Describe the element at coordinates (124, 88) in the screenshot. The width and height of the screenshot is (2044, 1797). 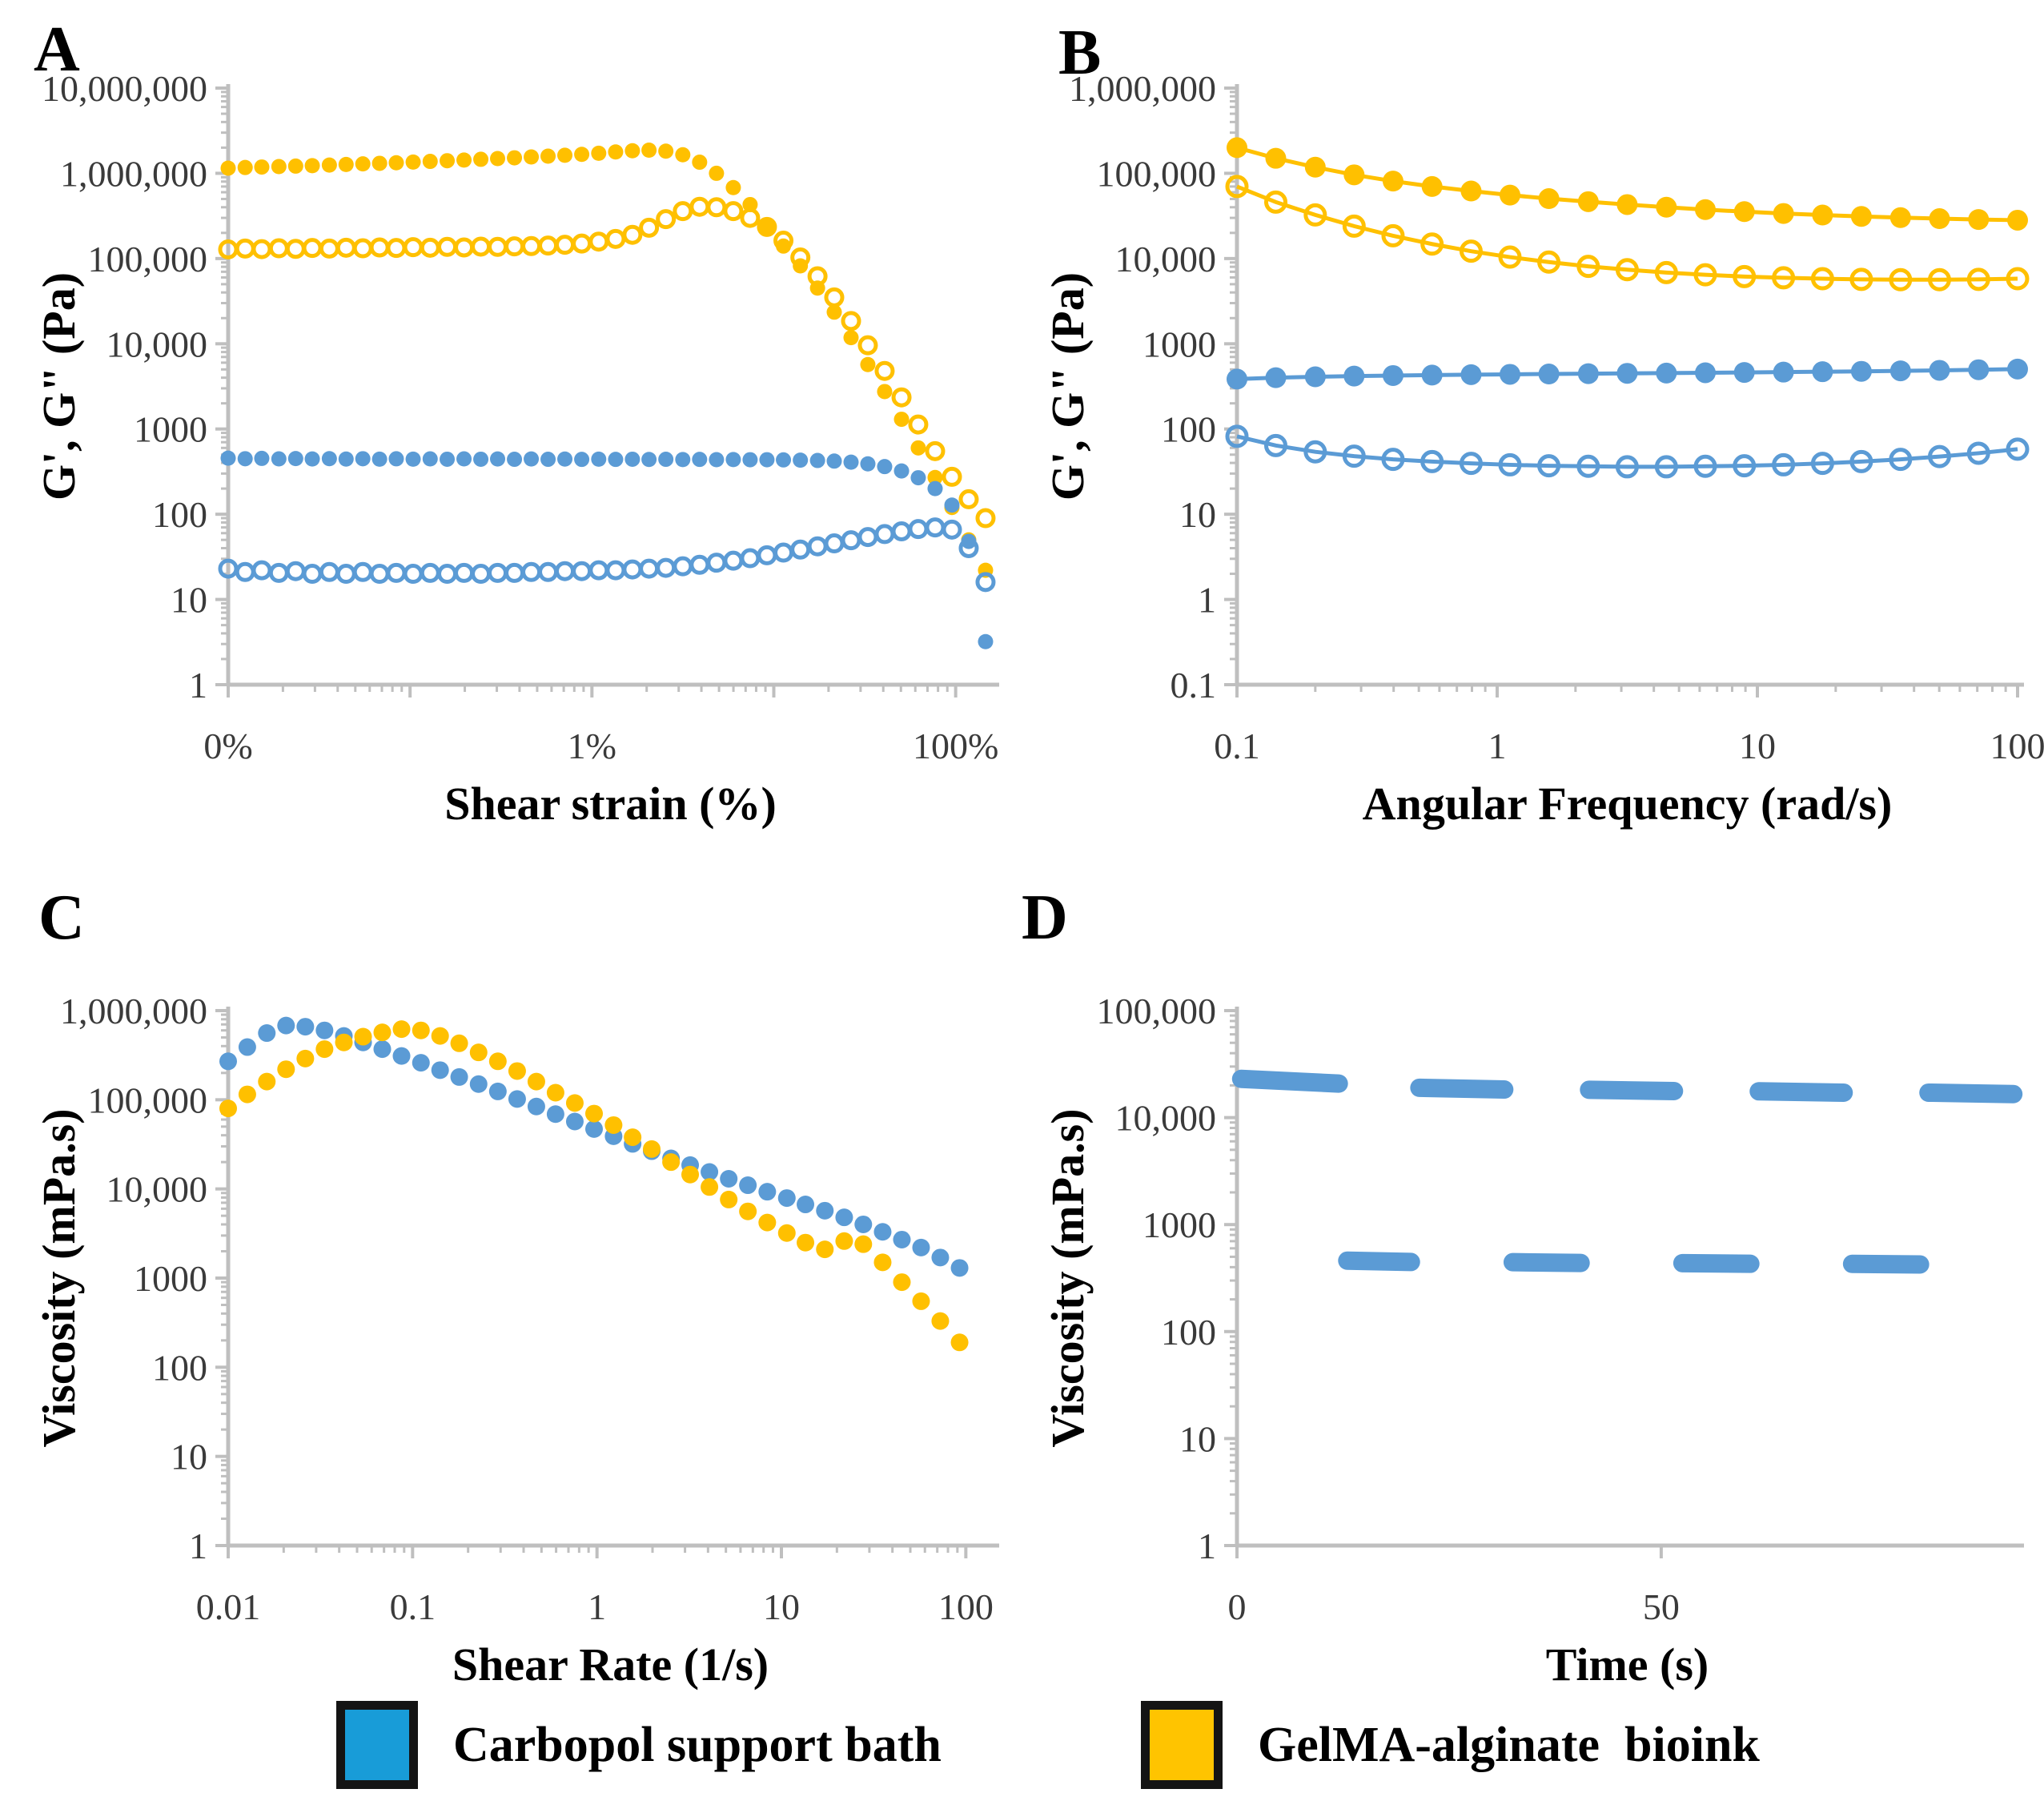
I see `svg-text: 10,000,000` at that location.